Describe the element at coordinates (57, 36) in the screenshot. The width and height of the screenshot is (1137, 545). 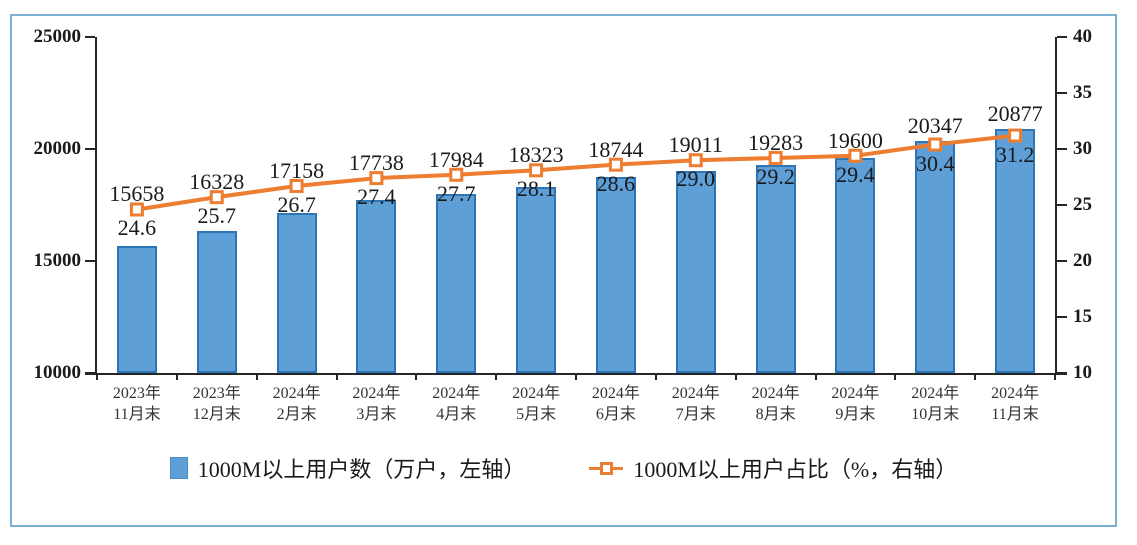
I see `left-axis-tick-label: 25000` at that location.